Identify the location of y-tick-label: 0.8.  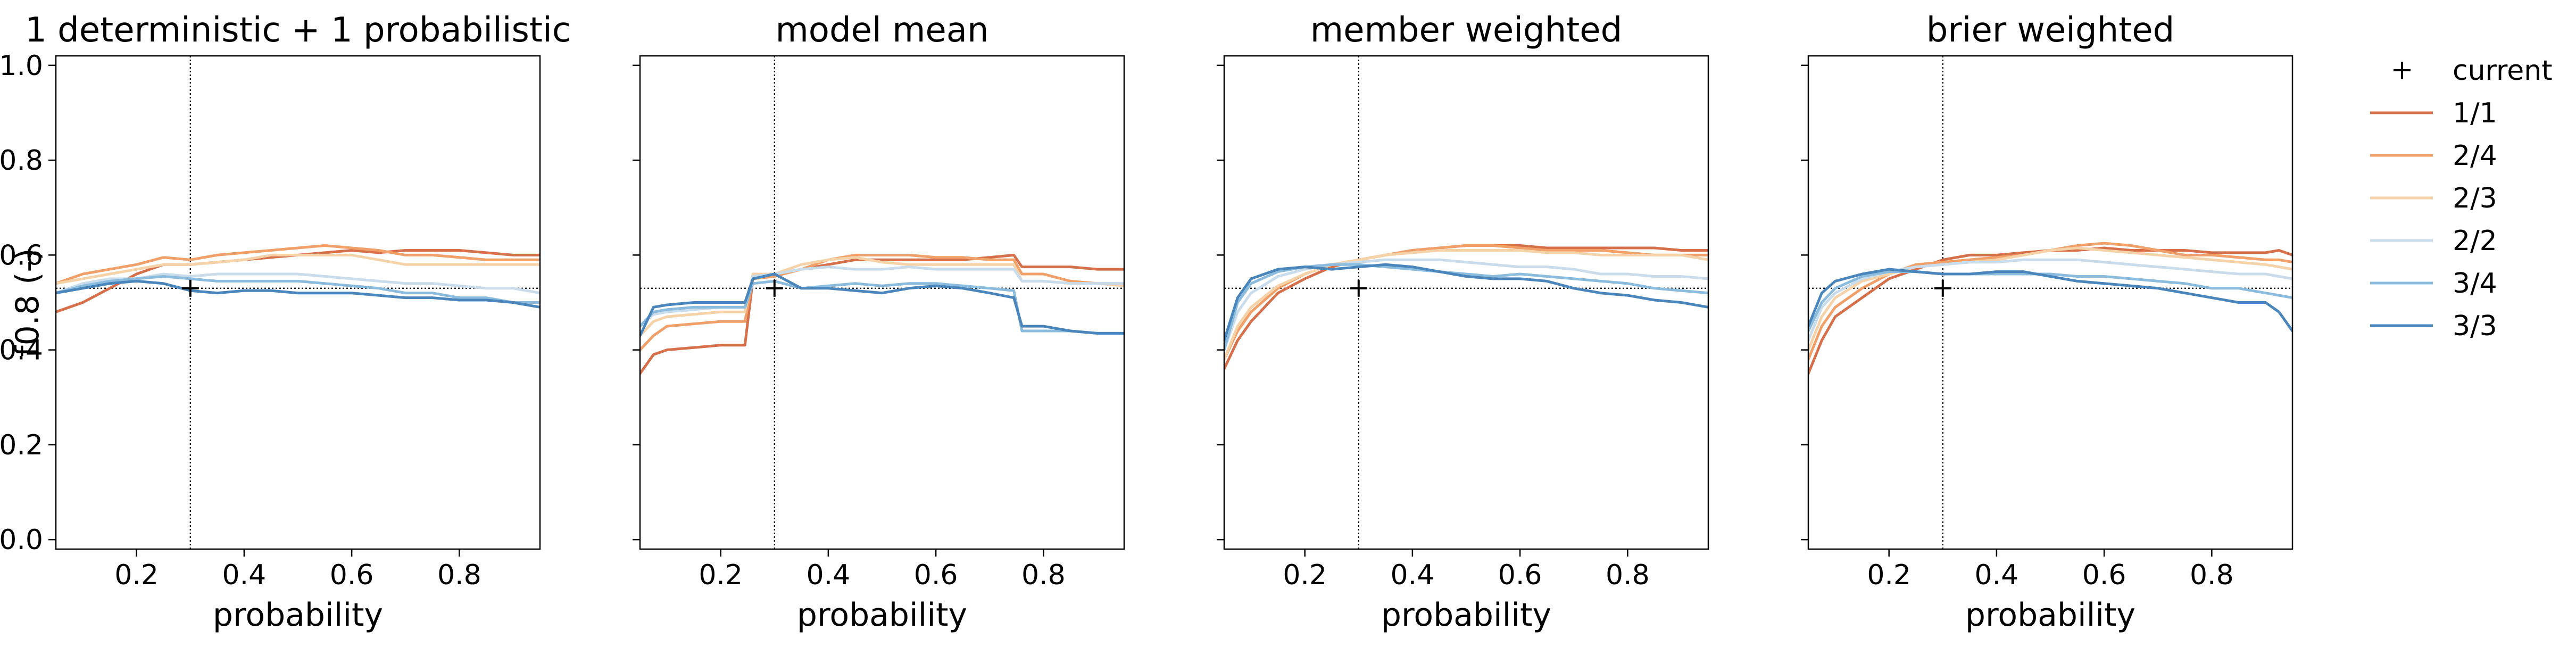
(21, 161).